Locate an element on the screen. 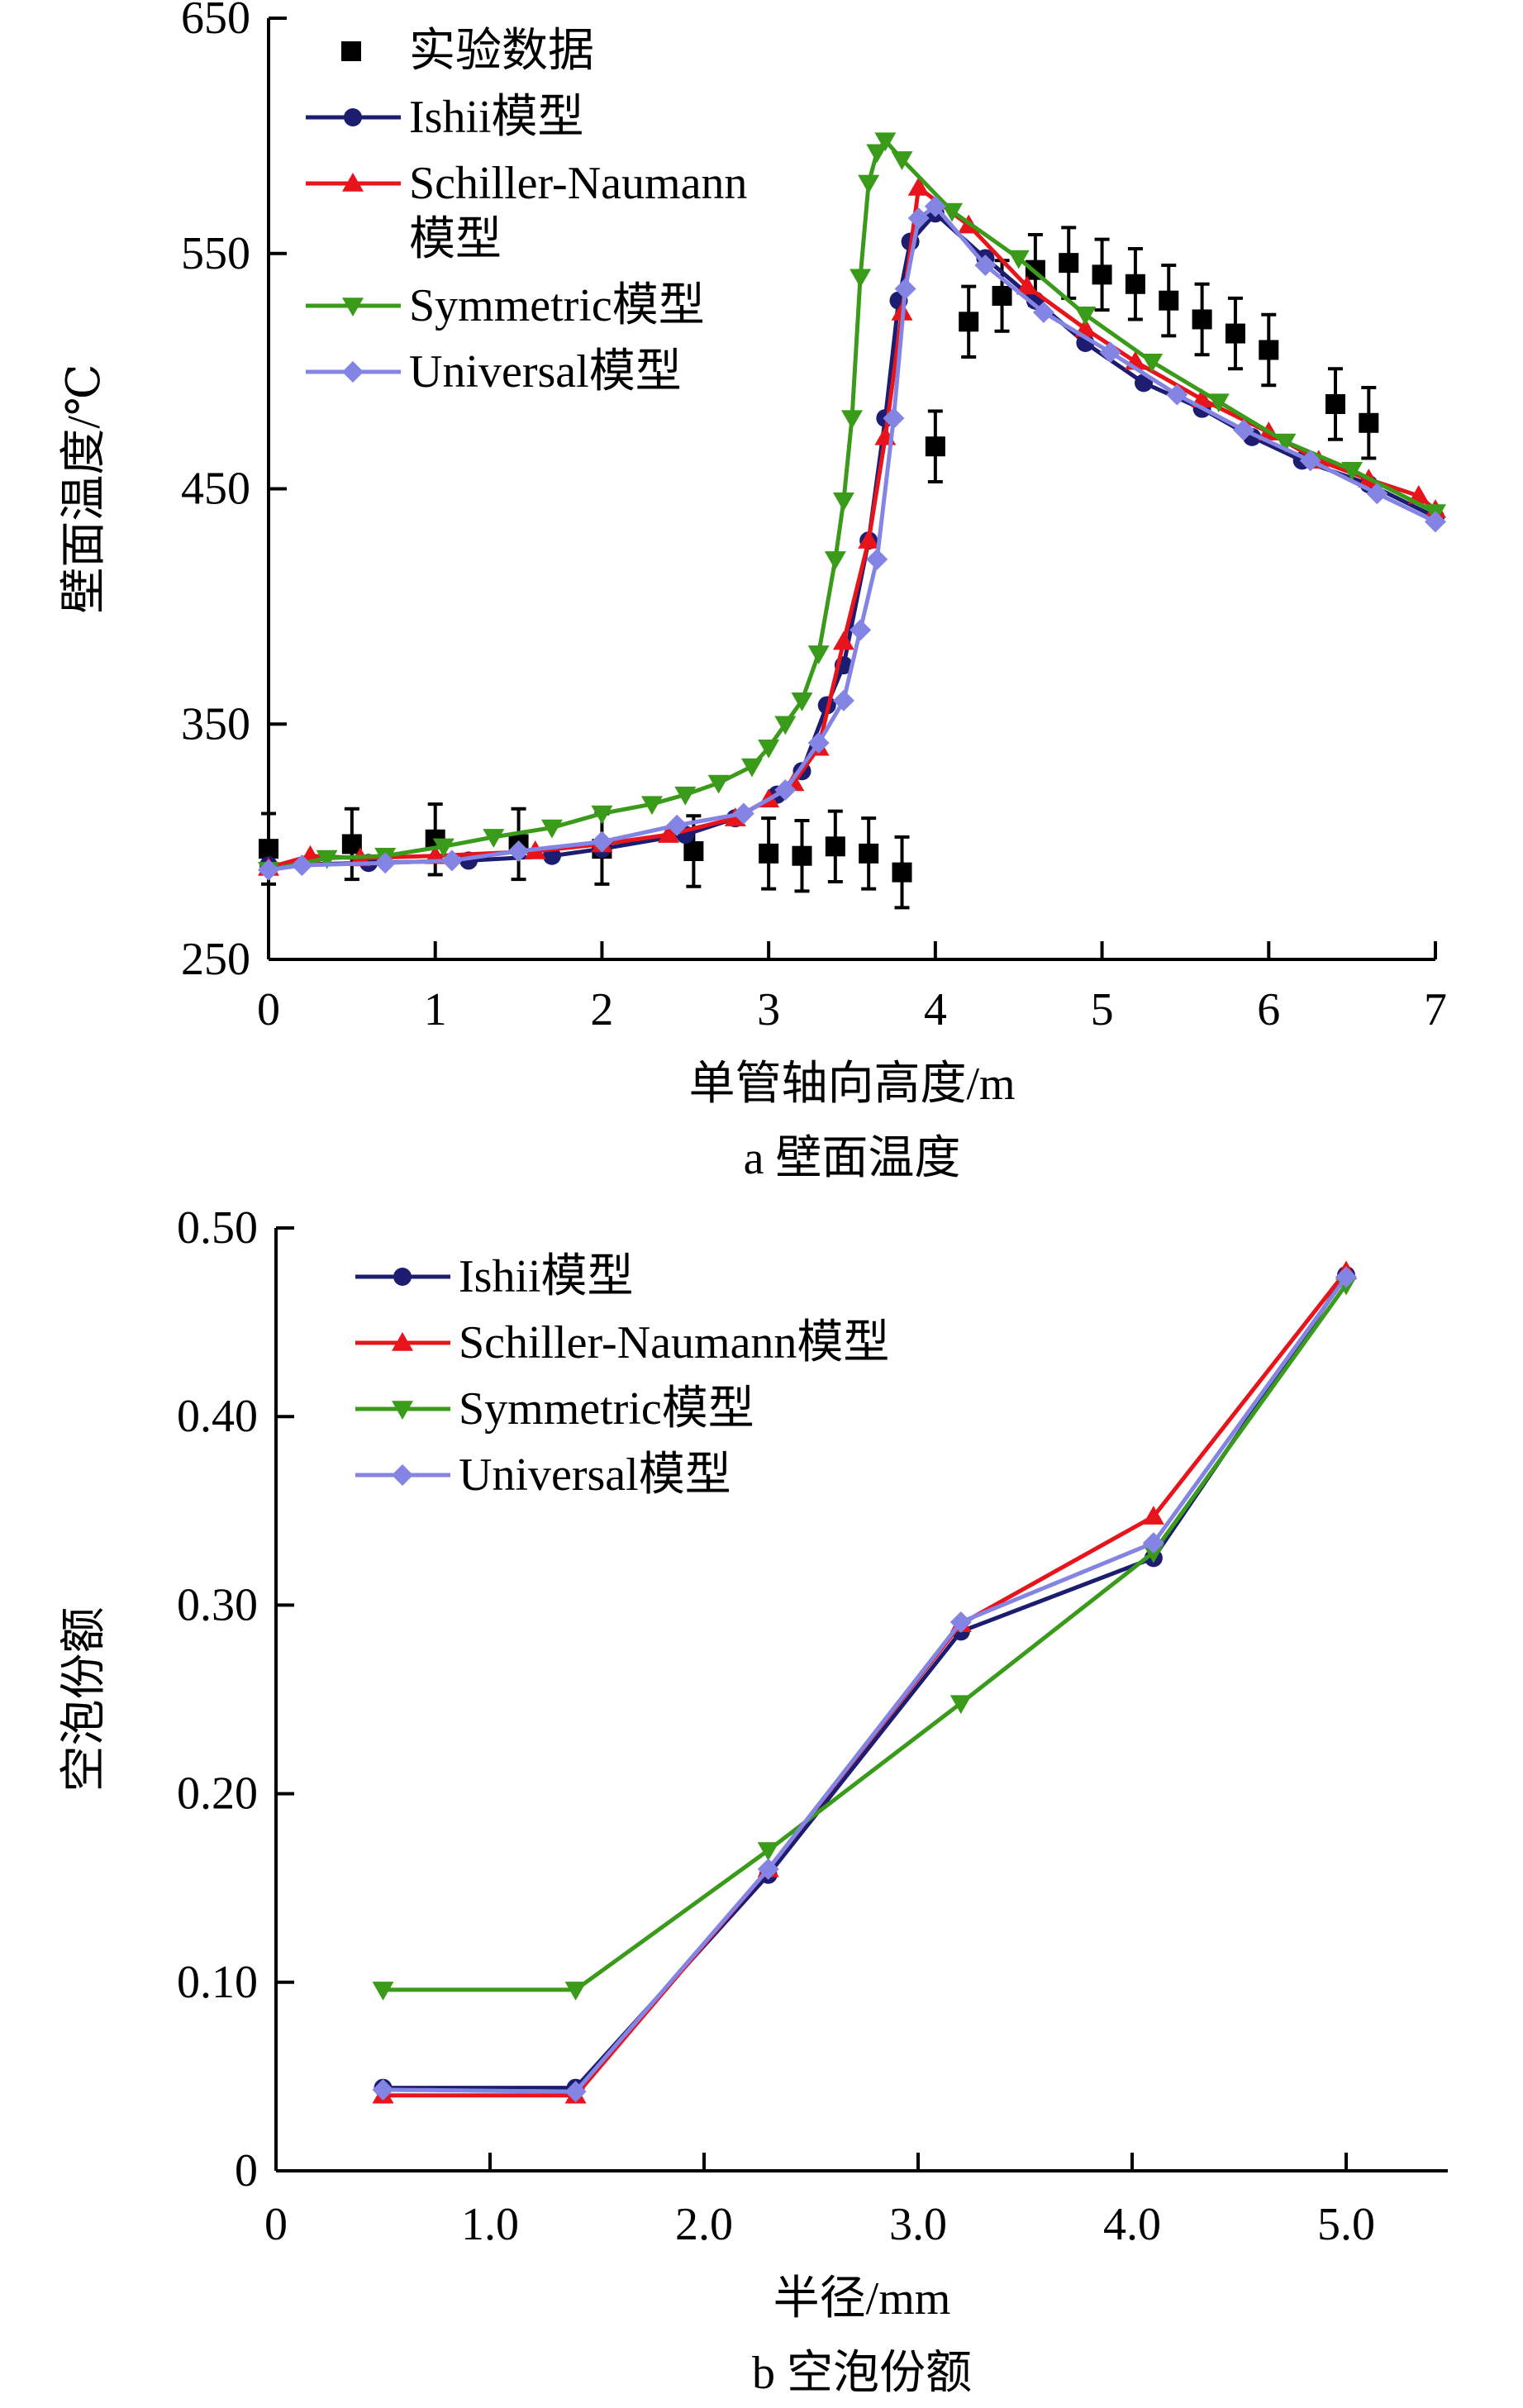  chart-caption: a 壁面温度 is located at coordinates (853, 1158).